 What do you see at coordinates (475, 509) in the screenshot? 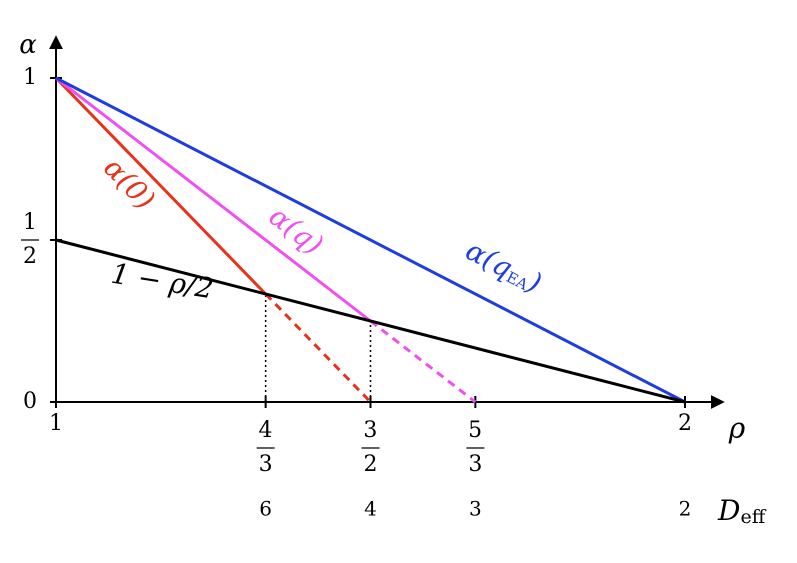
I see `x2-tick-label: 3` at bounding box center [475, 509].